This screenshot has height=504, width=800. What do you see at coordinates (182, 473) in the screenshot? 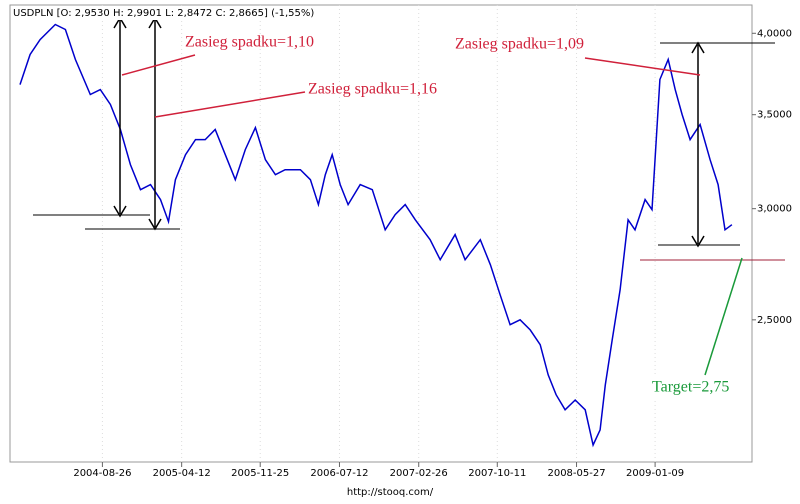
I see `x-tick-label: 2005-04-12` at bounding box center [182, 473].